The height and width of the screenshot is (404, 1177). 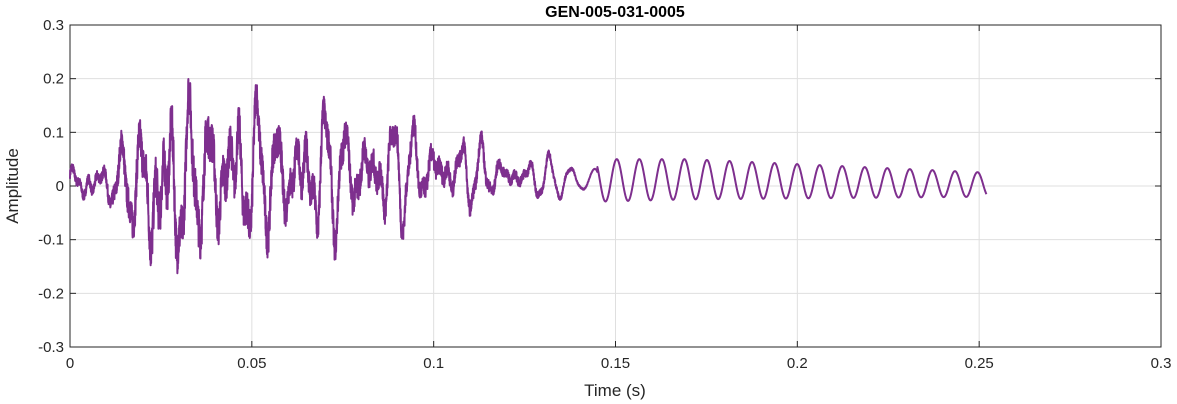 What do you see at coordinates (797, 363) in the screenshot?
I see `x-tick-label: 0.2` at bounding box center [797, 363].